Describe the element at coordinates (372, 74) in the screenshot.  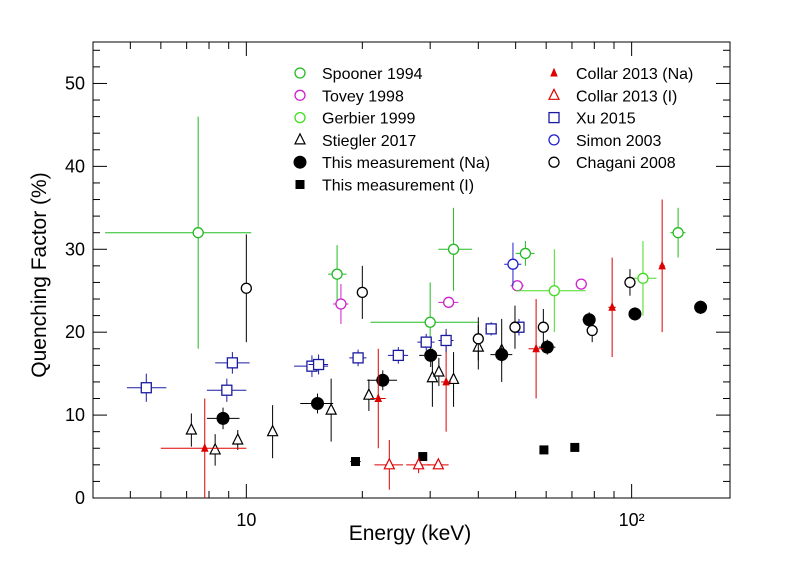
I see `legend-label: Spooner 1994` at that location.